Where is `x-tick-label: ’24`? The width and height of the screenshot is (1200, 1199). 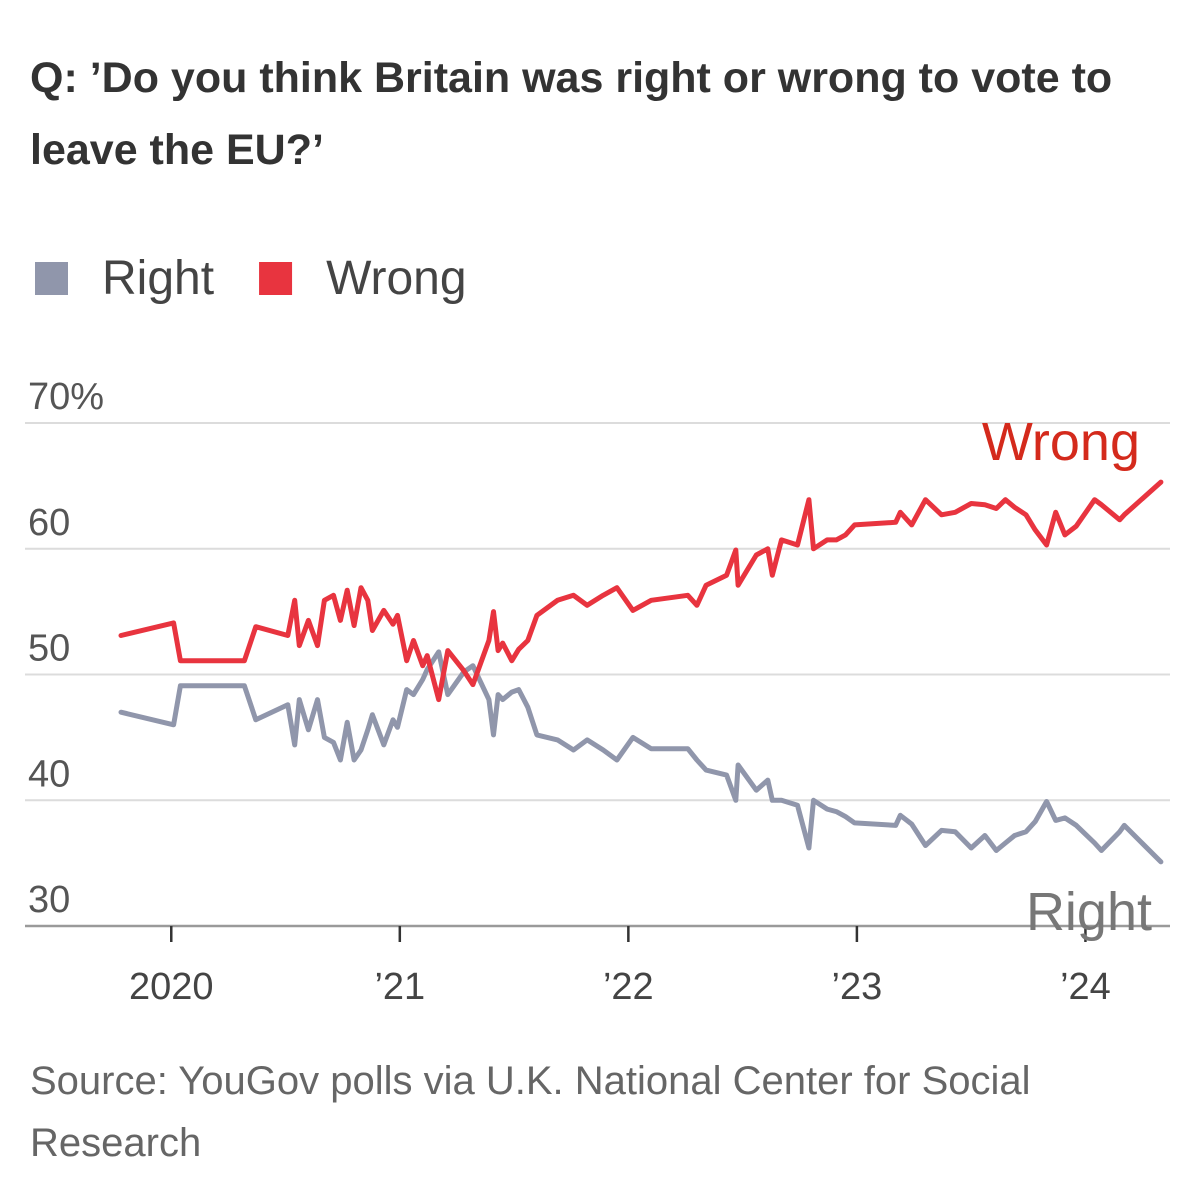
x-tick-label: ’24 is located at coordinates (1085, 987).